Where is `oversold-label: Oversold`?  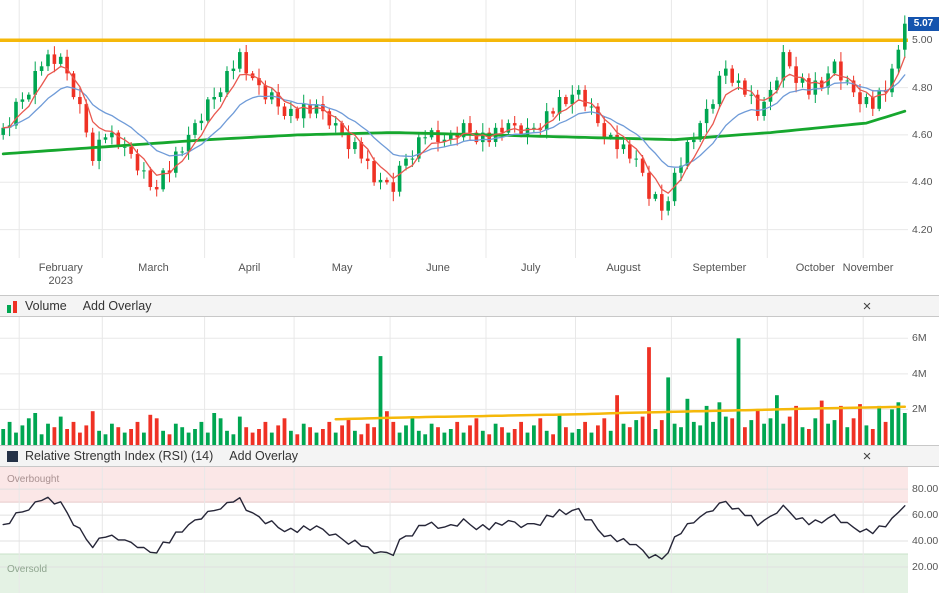 oversold-label: Oversold is located at coordinates (27, 569).